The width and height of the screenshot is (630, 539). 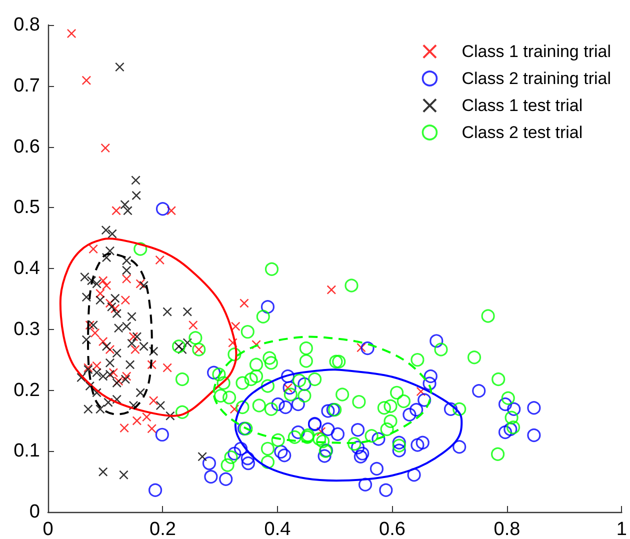 I want to click on legend-label: Class 1 test trial, so click(x=522, y=105).